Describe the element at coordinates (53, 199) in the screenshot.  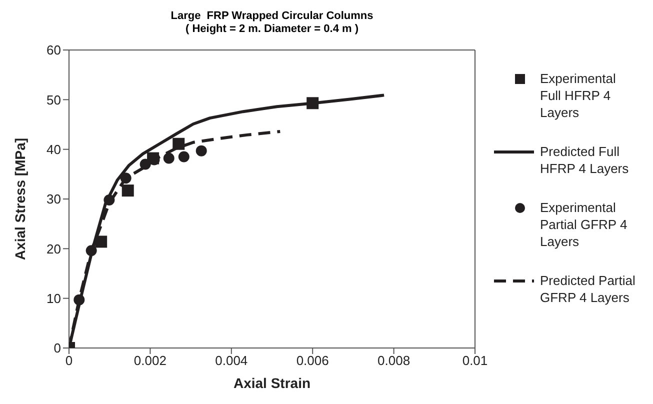
I see `y-tick-label: 30` at that location.